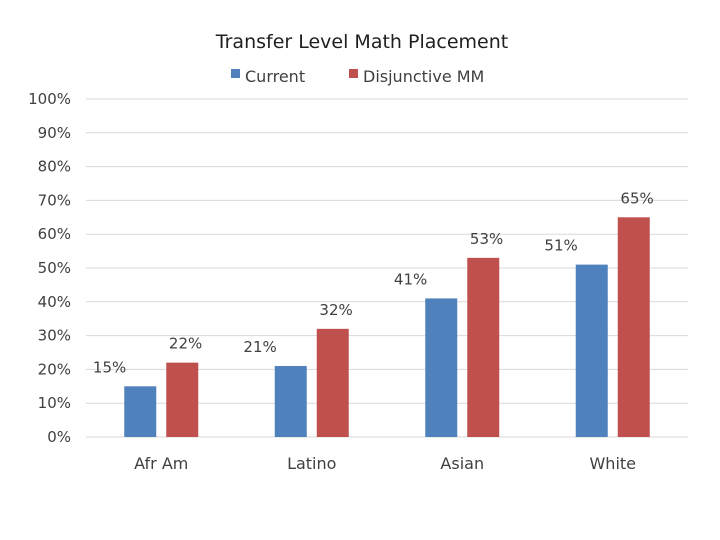 This screenshot has height=540, width=720. What do you see at coordinates (353, 73) in the screenshot?
I see `legend-swatch-disjunctive-mm` at bounding box center [353, 73].